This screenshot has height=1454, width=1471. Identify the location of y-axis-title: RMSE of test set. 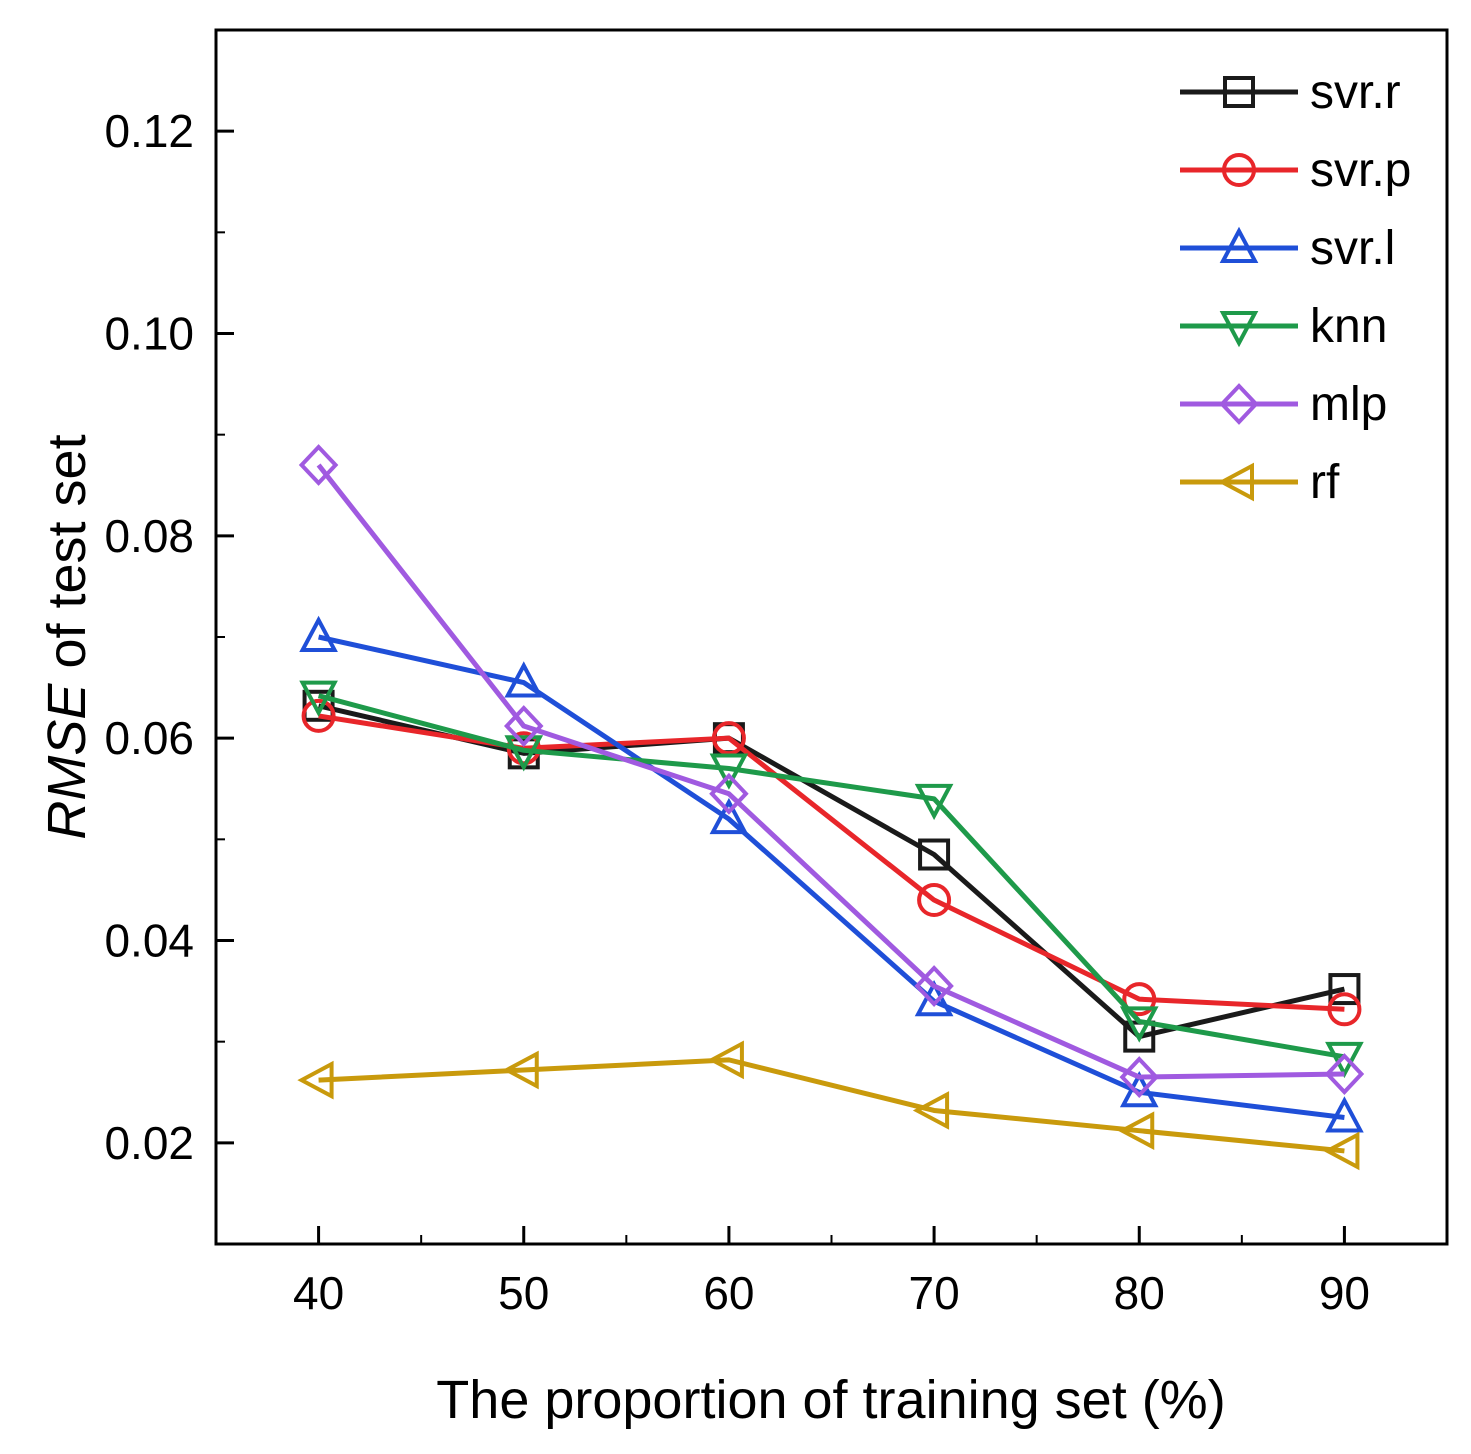
(67, 636).